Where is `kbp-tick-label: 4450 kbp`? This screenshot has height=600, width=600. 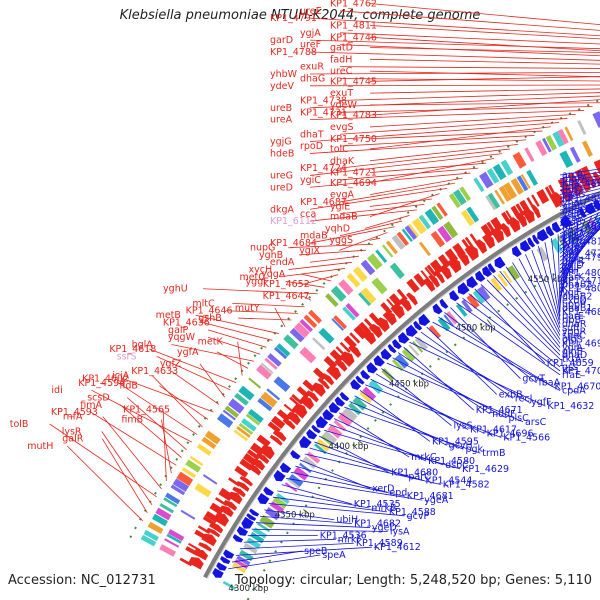
kbp-tick-label: 4450 kbp is located at coordinates (409, 385).